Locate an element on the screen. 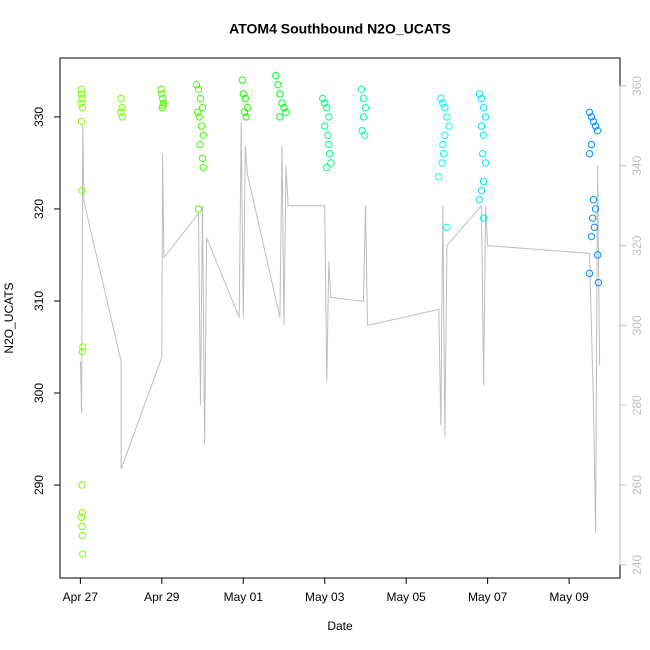  x-tick-label: Apr 29 is located at coordinates (162, 597).